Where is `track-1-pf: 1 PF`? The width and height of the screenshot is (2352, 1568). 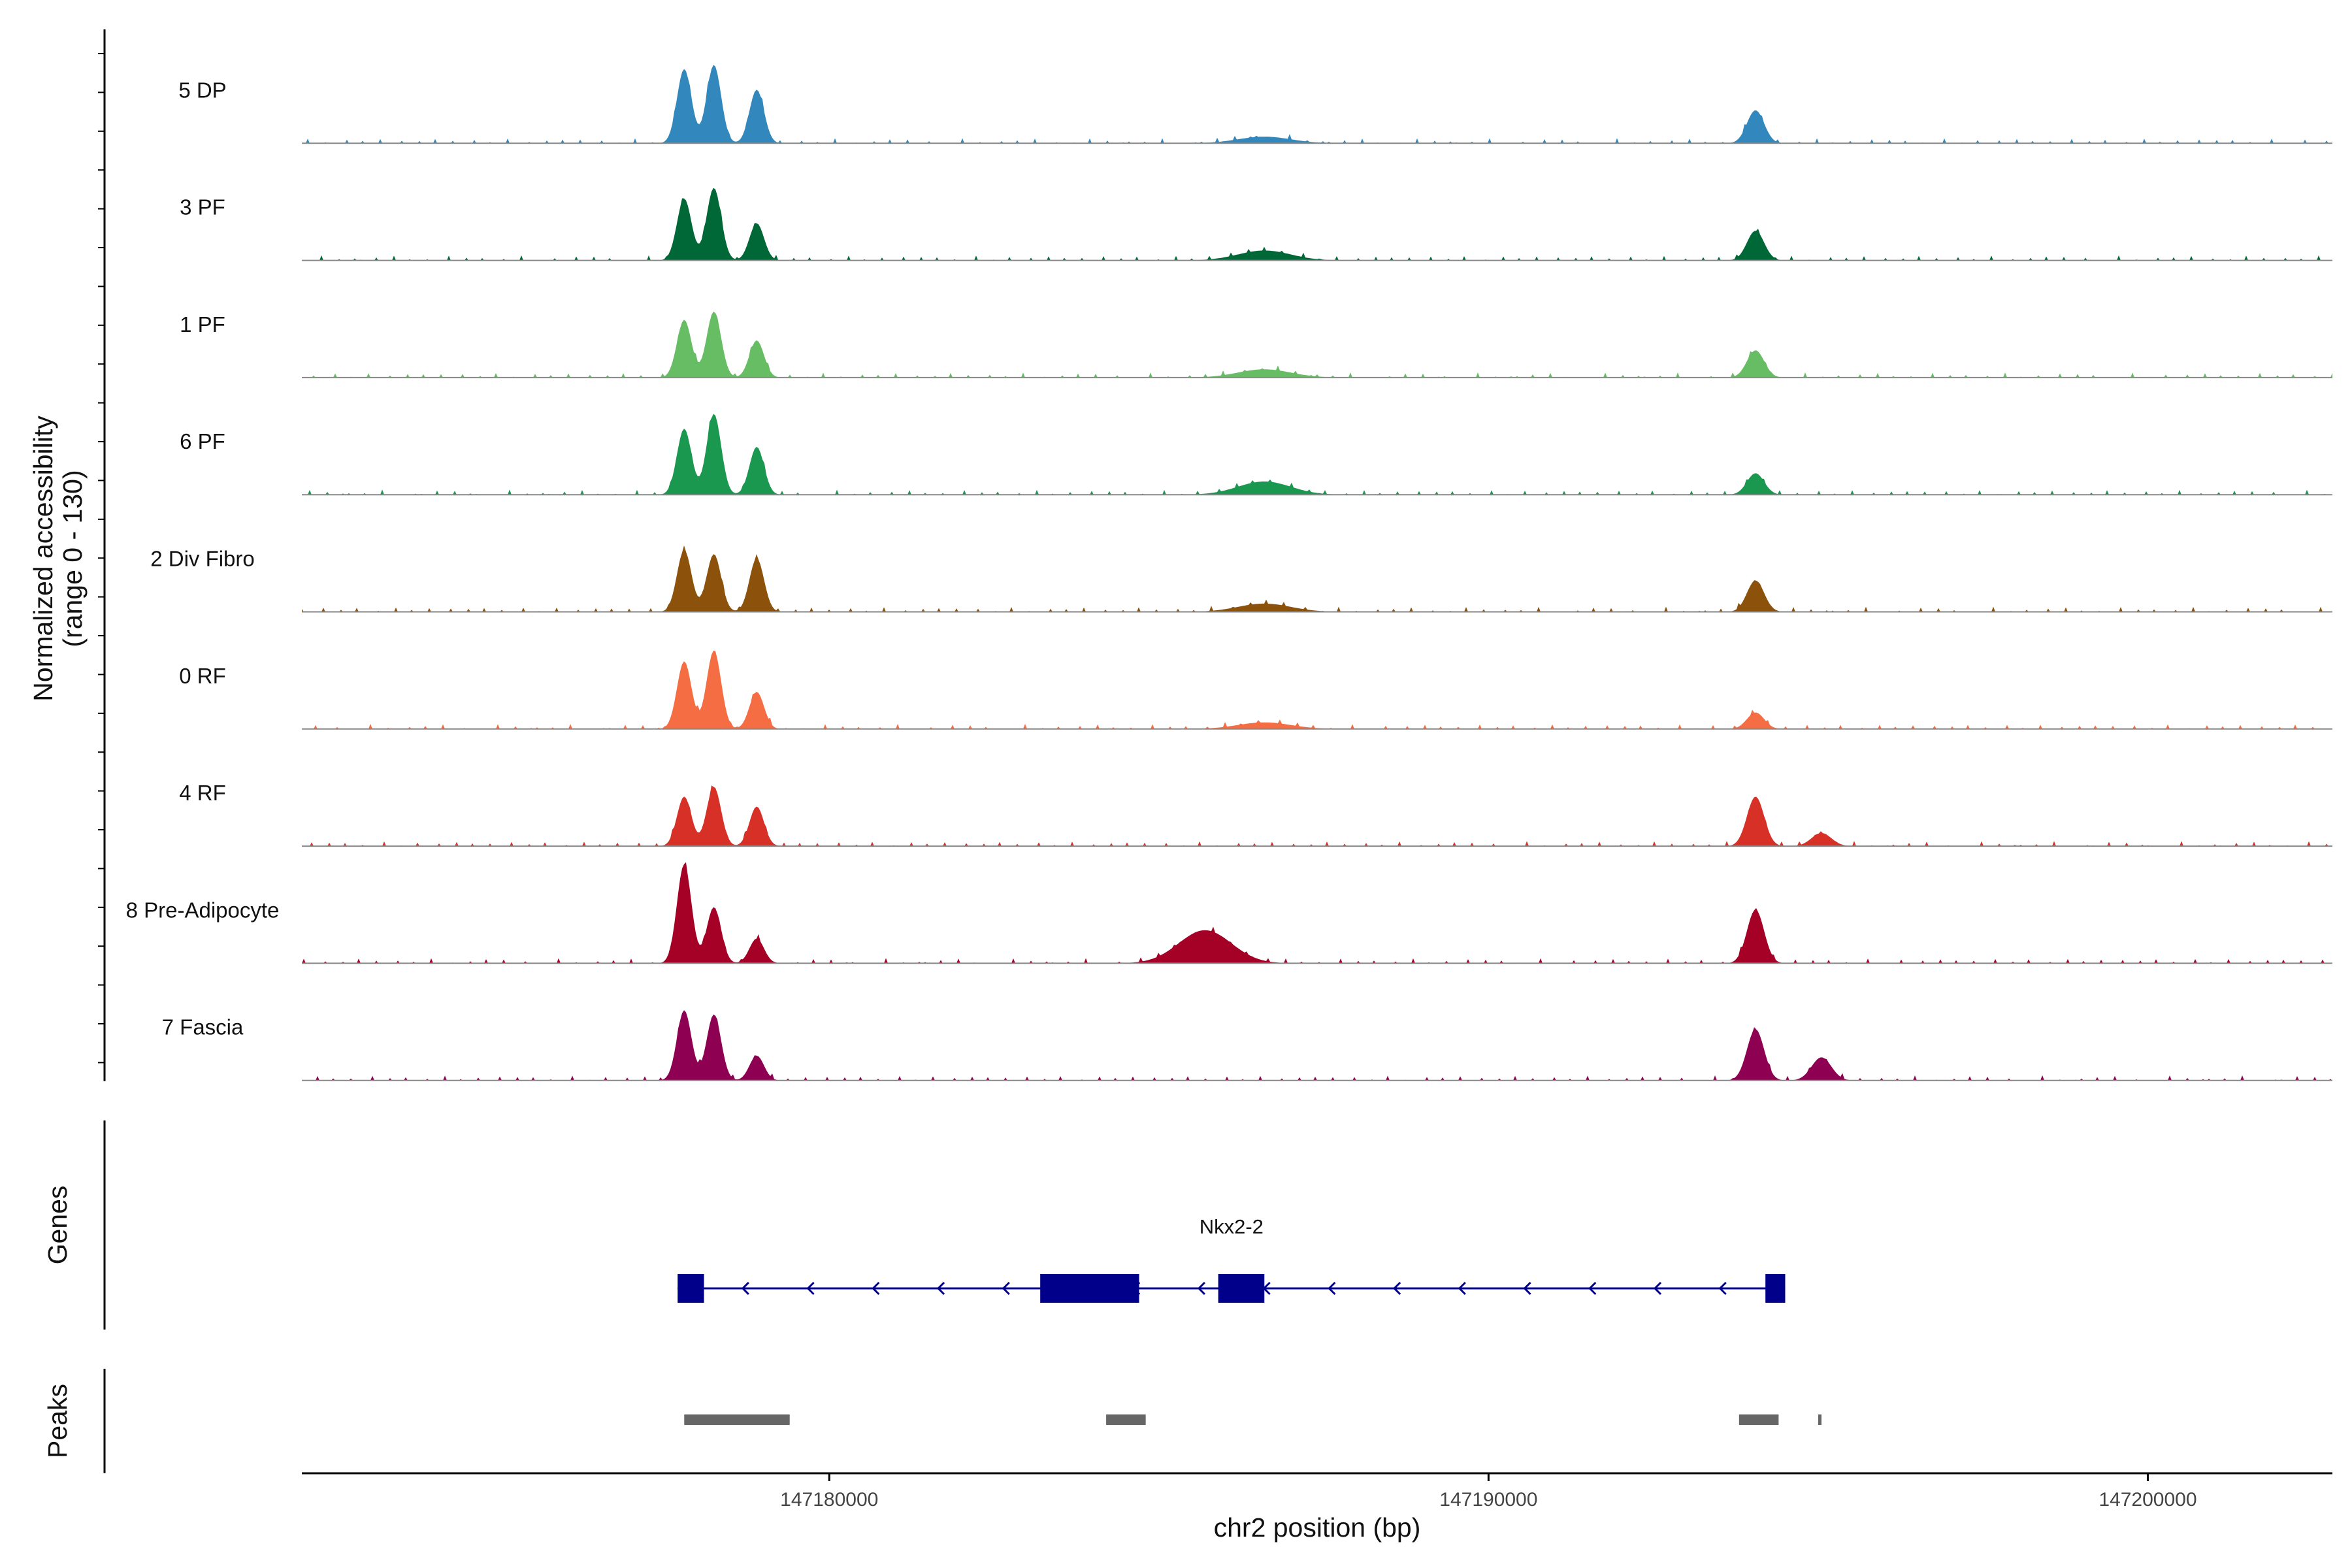
track-1-pf: 1 PF is located at coordinates (1256, 345).